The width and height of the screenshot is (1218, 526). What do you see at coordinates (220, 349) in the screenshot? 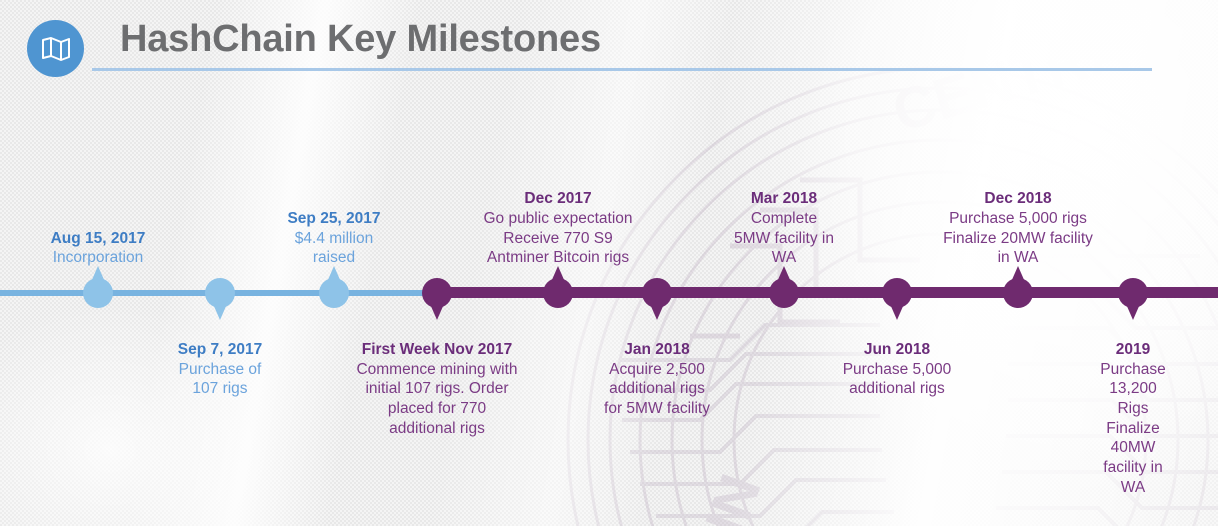
I see `milestone-date: Sep 7, 2017` at bounding box center [220, 349].